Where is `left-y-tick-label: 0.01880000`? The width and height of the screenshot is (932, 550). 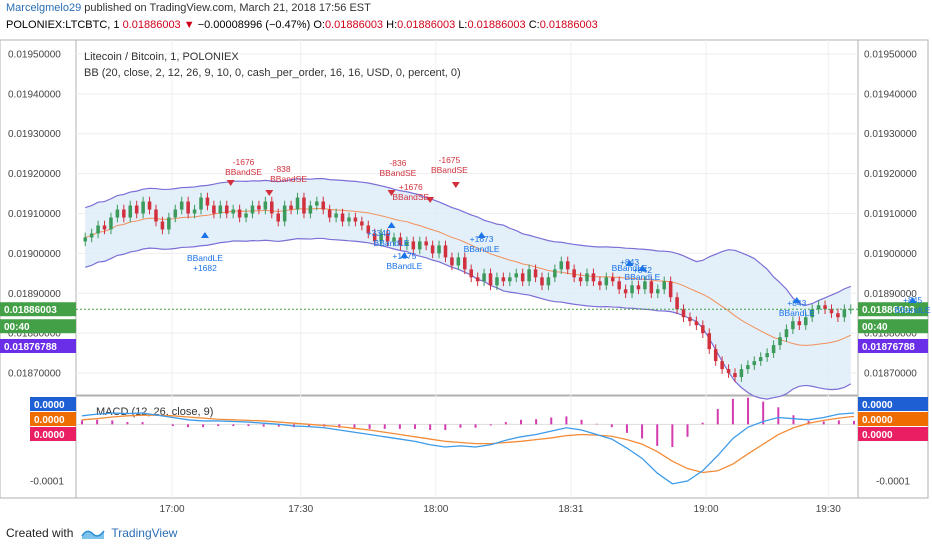 left-y-tick-label: 0.01880000 is located at coordinates (34, 334).